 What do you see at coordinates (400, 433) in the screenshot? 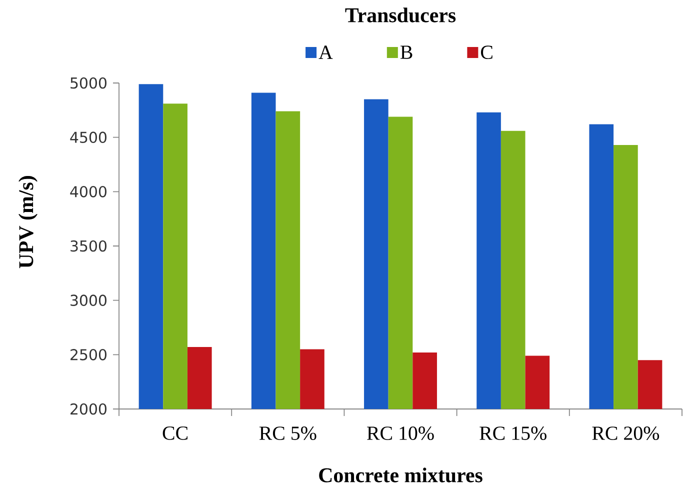
I see `x-tick-label: RC 10%` at bounding box center [400, 433].